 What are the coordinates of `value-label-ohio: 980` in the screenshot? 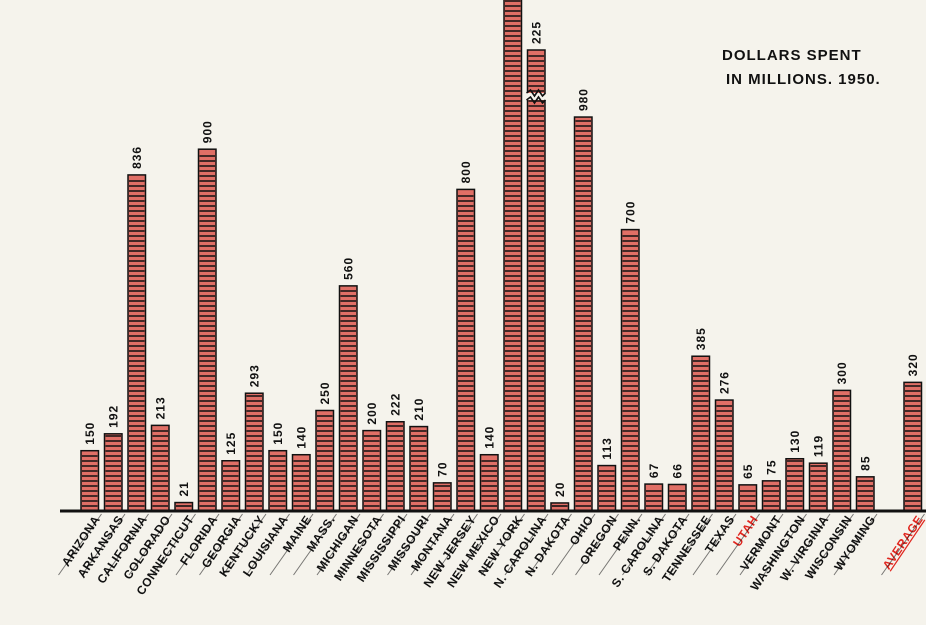 It's located at (583, 99).